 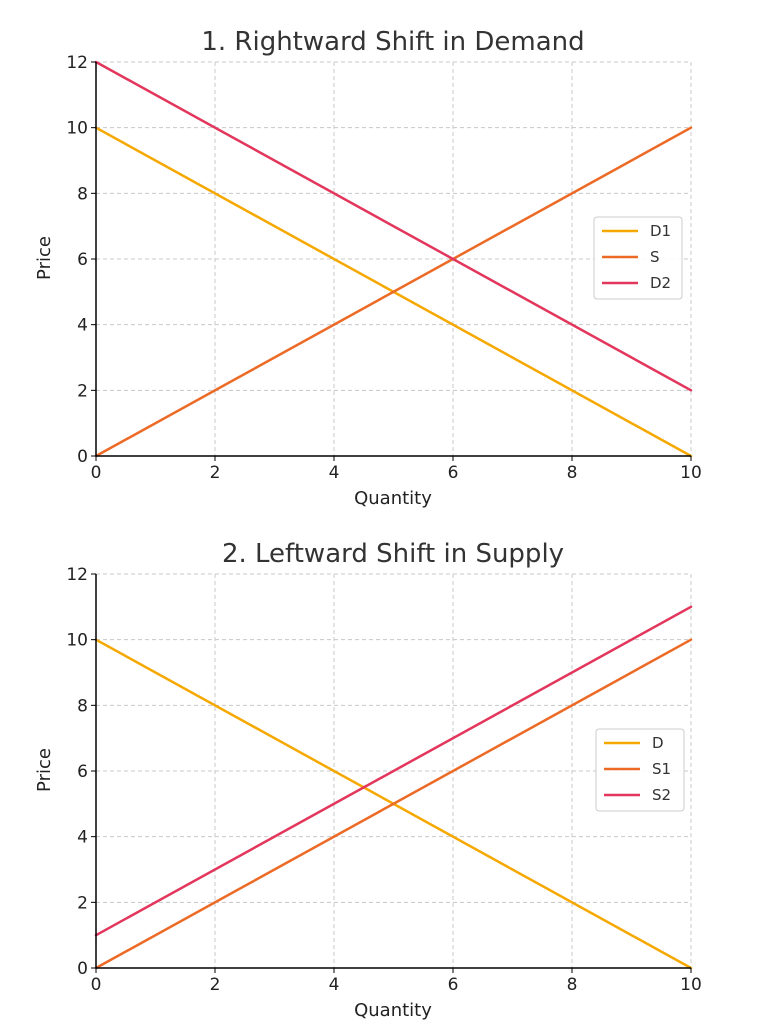 I want to click on legend-label: D2, so click(x=660, y=283).